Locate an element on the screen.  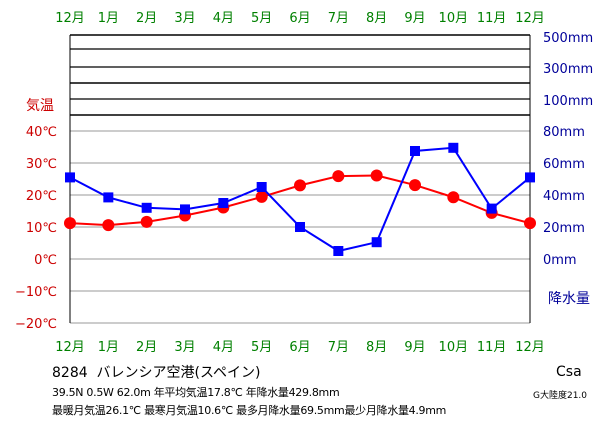
station-name: バレンシア空港(スペイン) is located at coordinates (178, 373).